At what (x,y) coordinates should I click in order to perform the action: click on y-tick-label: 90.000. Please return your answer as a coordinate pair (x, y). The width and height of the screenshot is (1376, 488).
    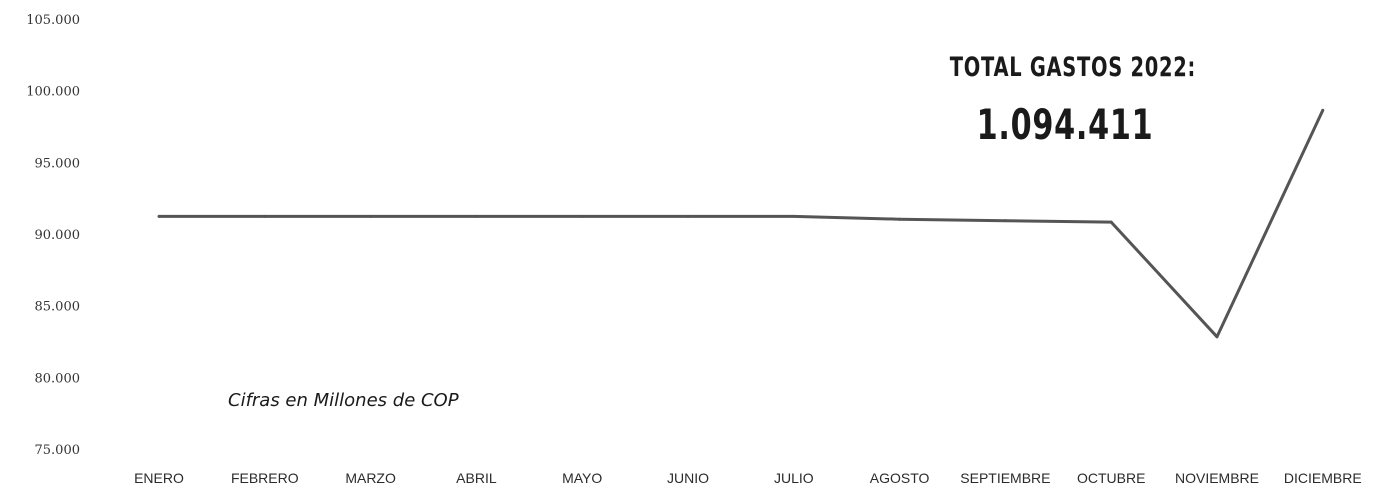
    Looking at the image, I should click on (58, 235).